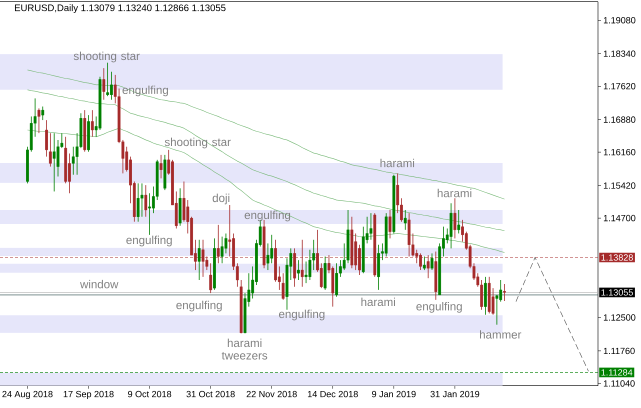 This screenshot has width=641, height=408. I want to click on chart-title: EURUSD,Daily 1.13079 1.13240 1.12866 1.13055, so click(120, 9).